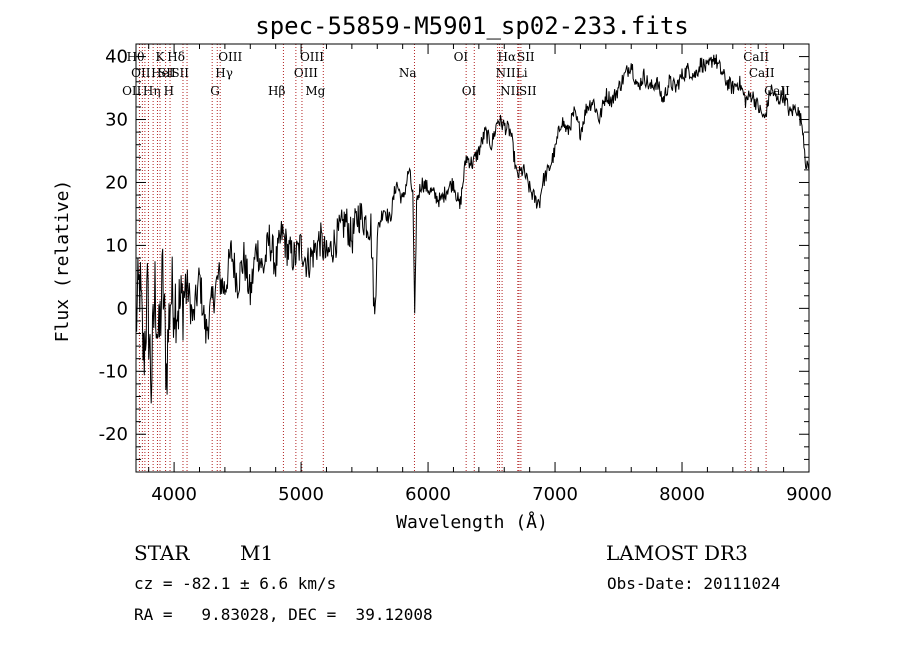  Describe the element at coordinates (682, 494) in the screenshot. I see `x-tick-label: 8000` at that location.